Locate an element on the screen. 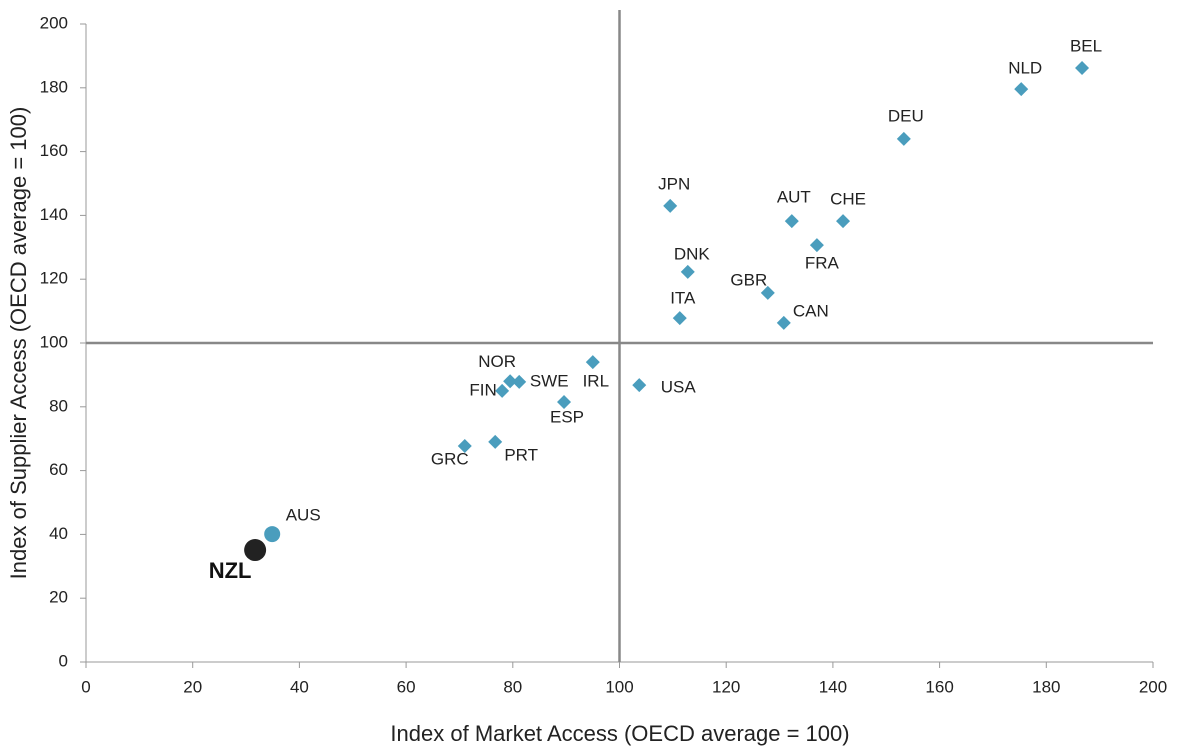 Image resolution: width=1179 pixels, height=754 pixels. point-label: BEL is located at coordinates (1086, 46).